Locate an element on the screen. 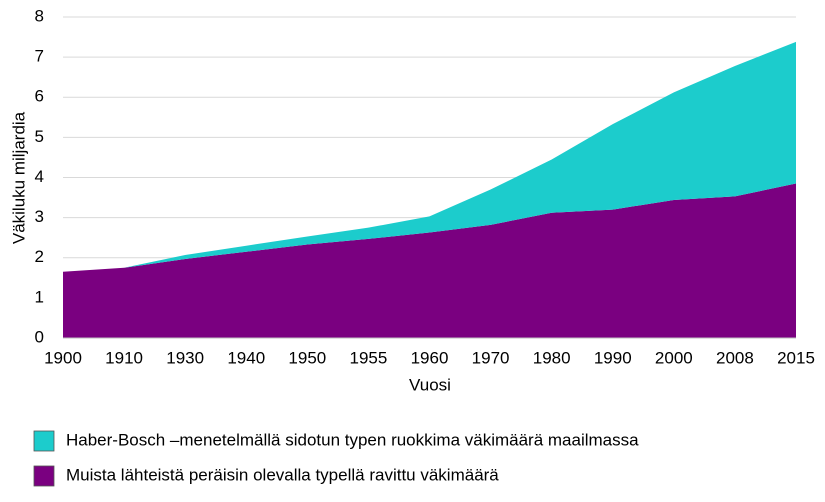  y-tick-label: 5 is located at coordinates (39, 136).